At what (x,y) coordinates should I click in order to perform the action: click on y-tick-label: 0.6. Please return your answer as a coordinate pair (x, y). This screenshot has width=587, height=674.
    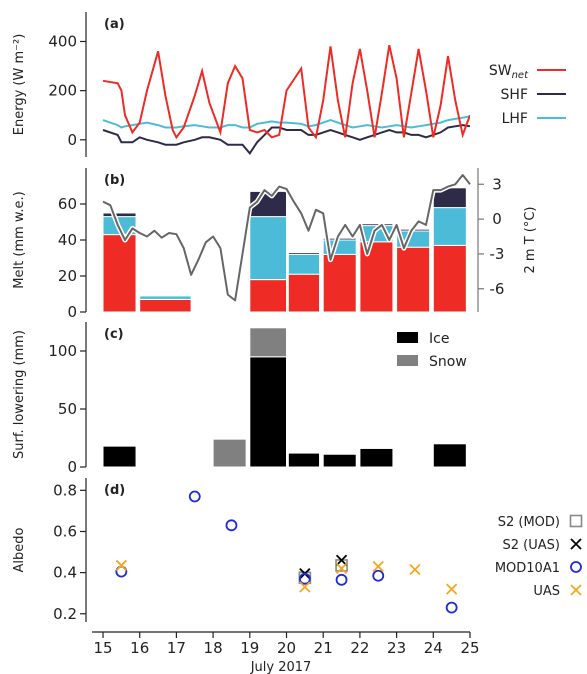
    Looking at the image, I should click on (65, 531).